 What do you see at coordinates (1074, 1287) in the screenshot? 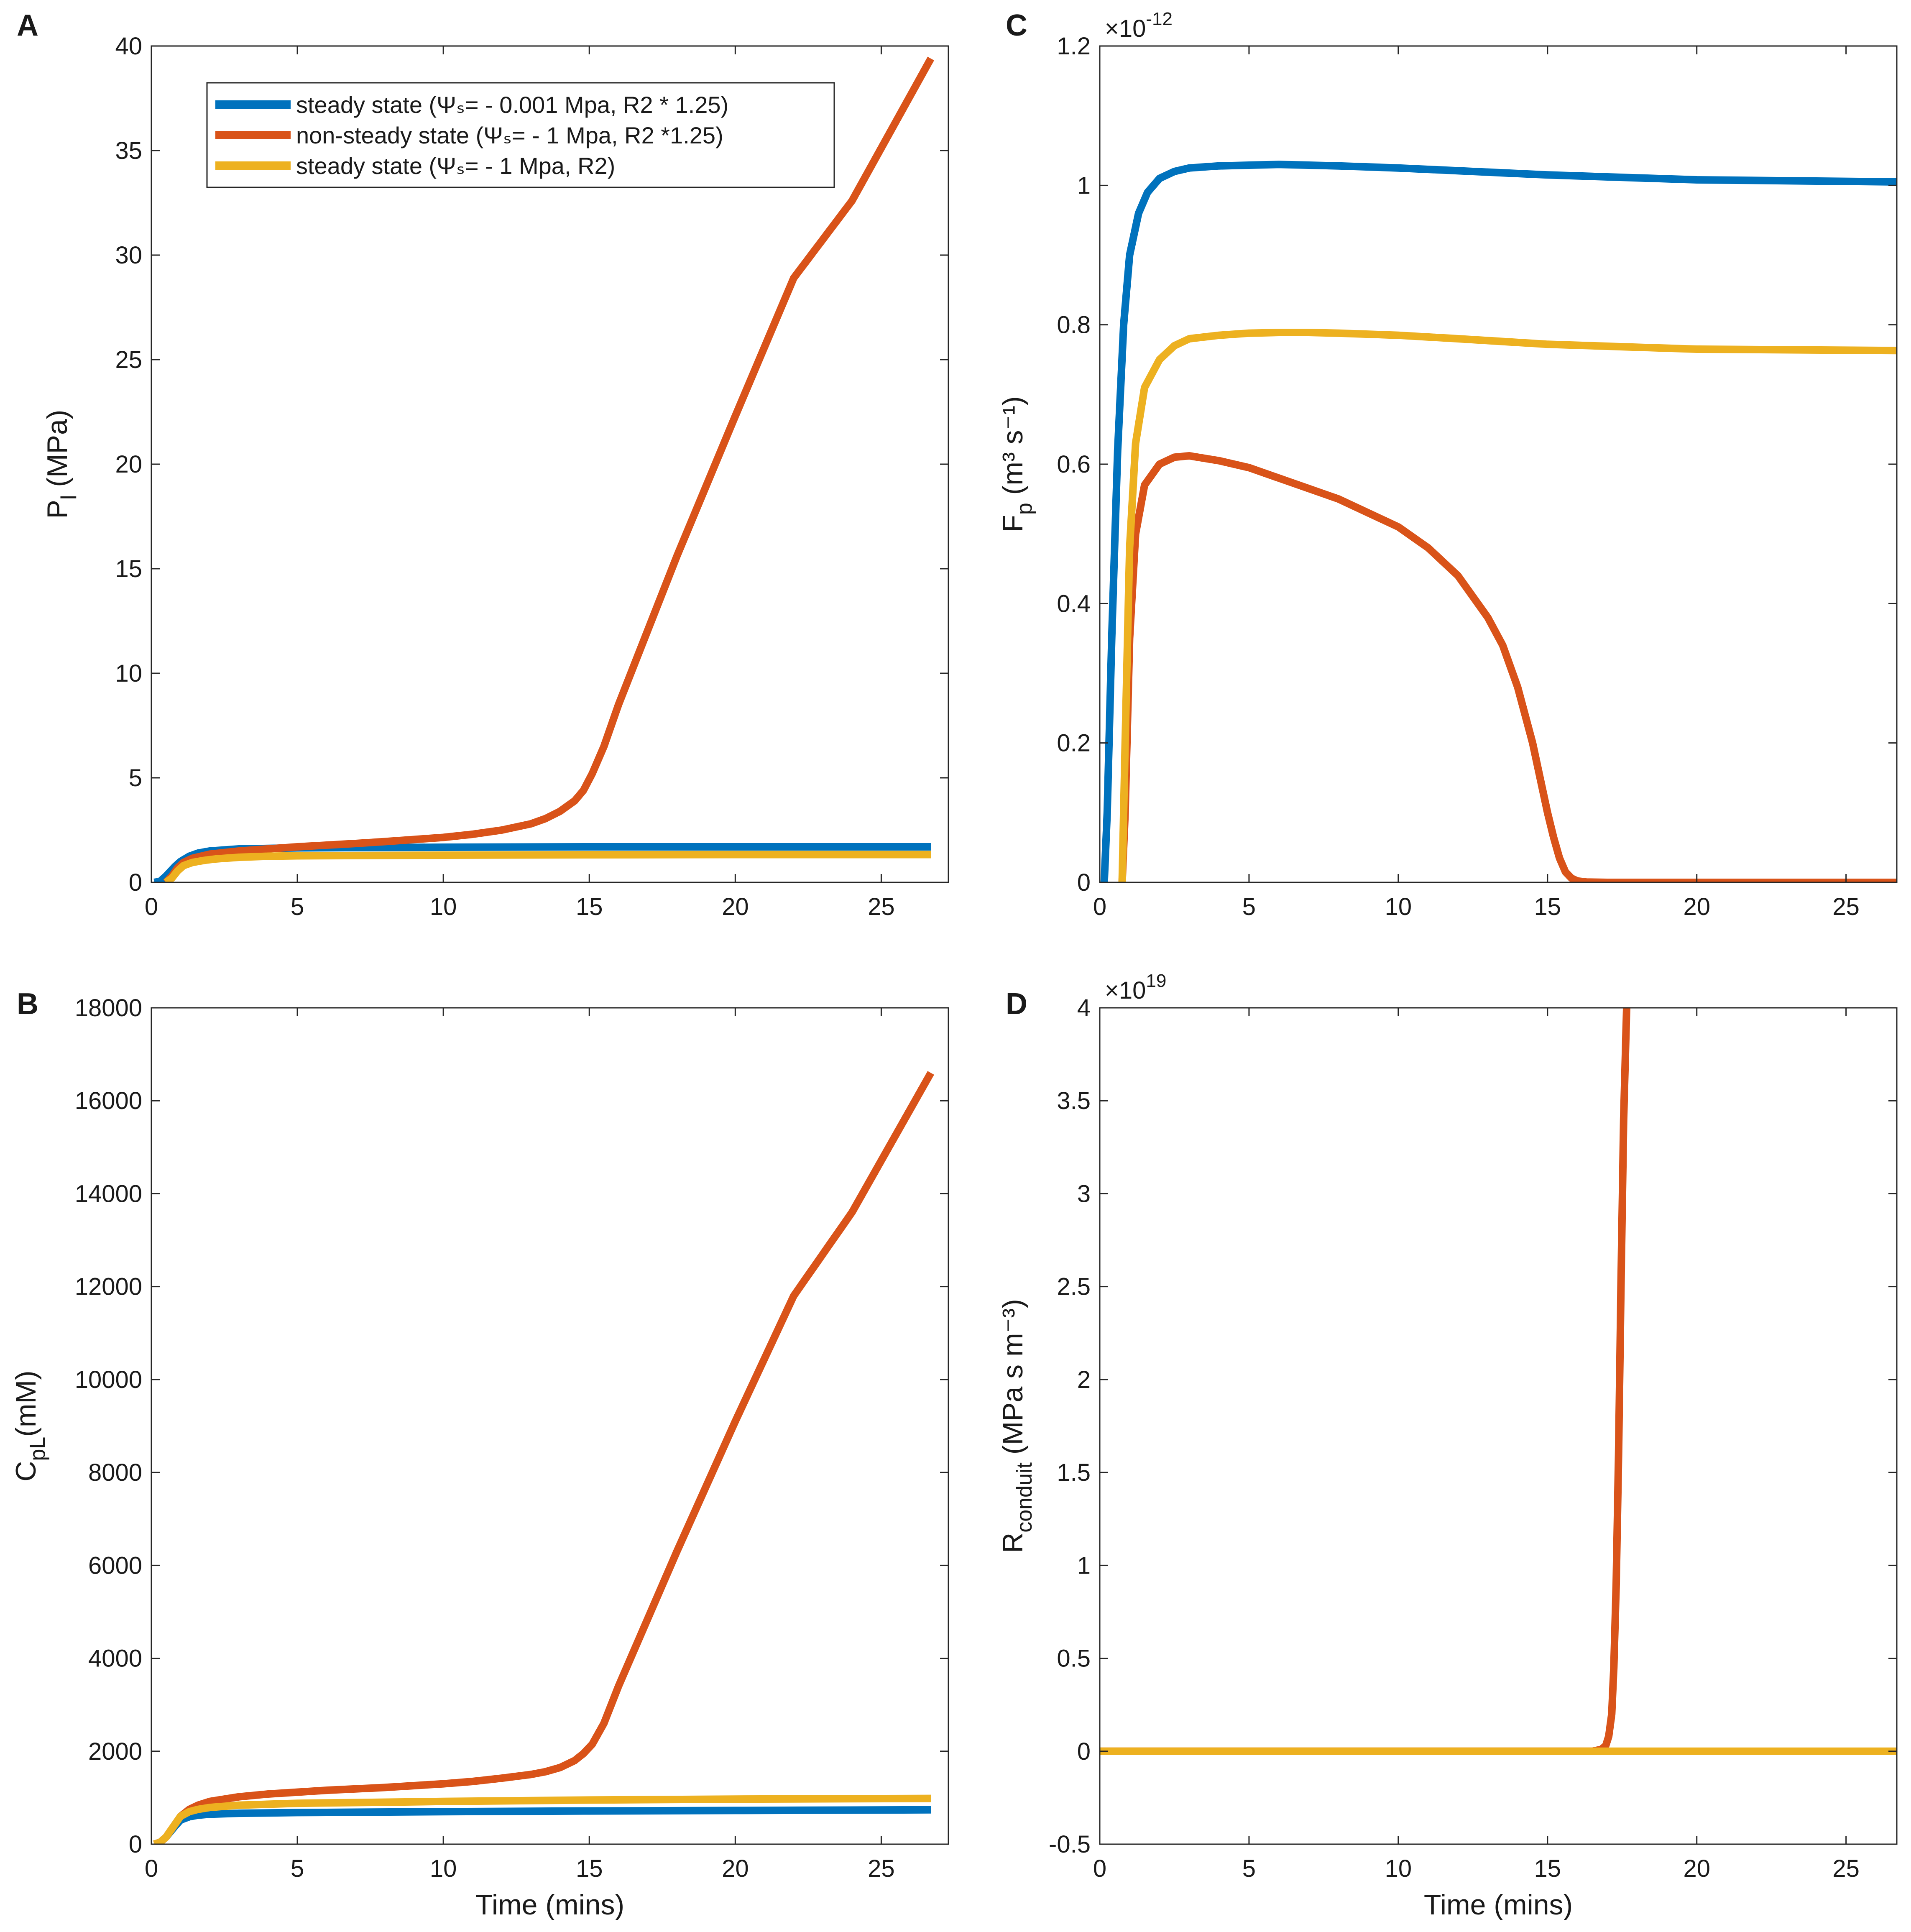
I see `y-tick-label-d: 2.5` at bounding box center [1074, 1287].